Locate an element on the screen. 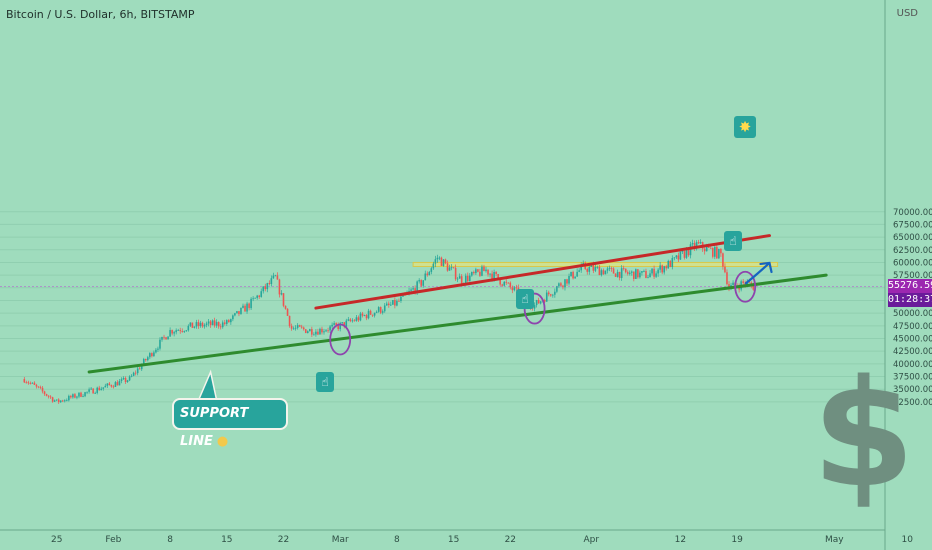 Image resolution: width=932 pixels, height=550 pixels. y-tick-label: 70000.00 is located at coordinates (912, 213).